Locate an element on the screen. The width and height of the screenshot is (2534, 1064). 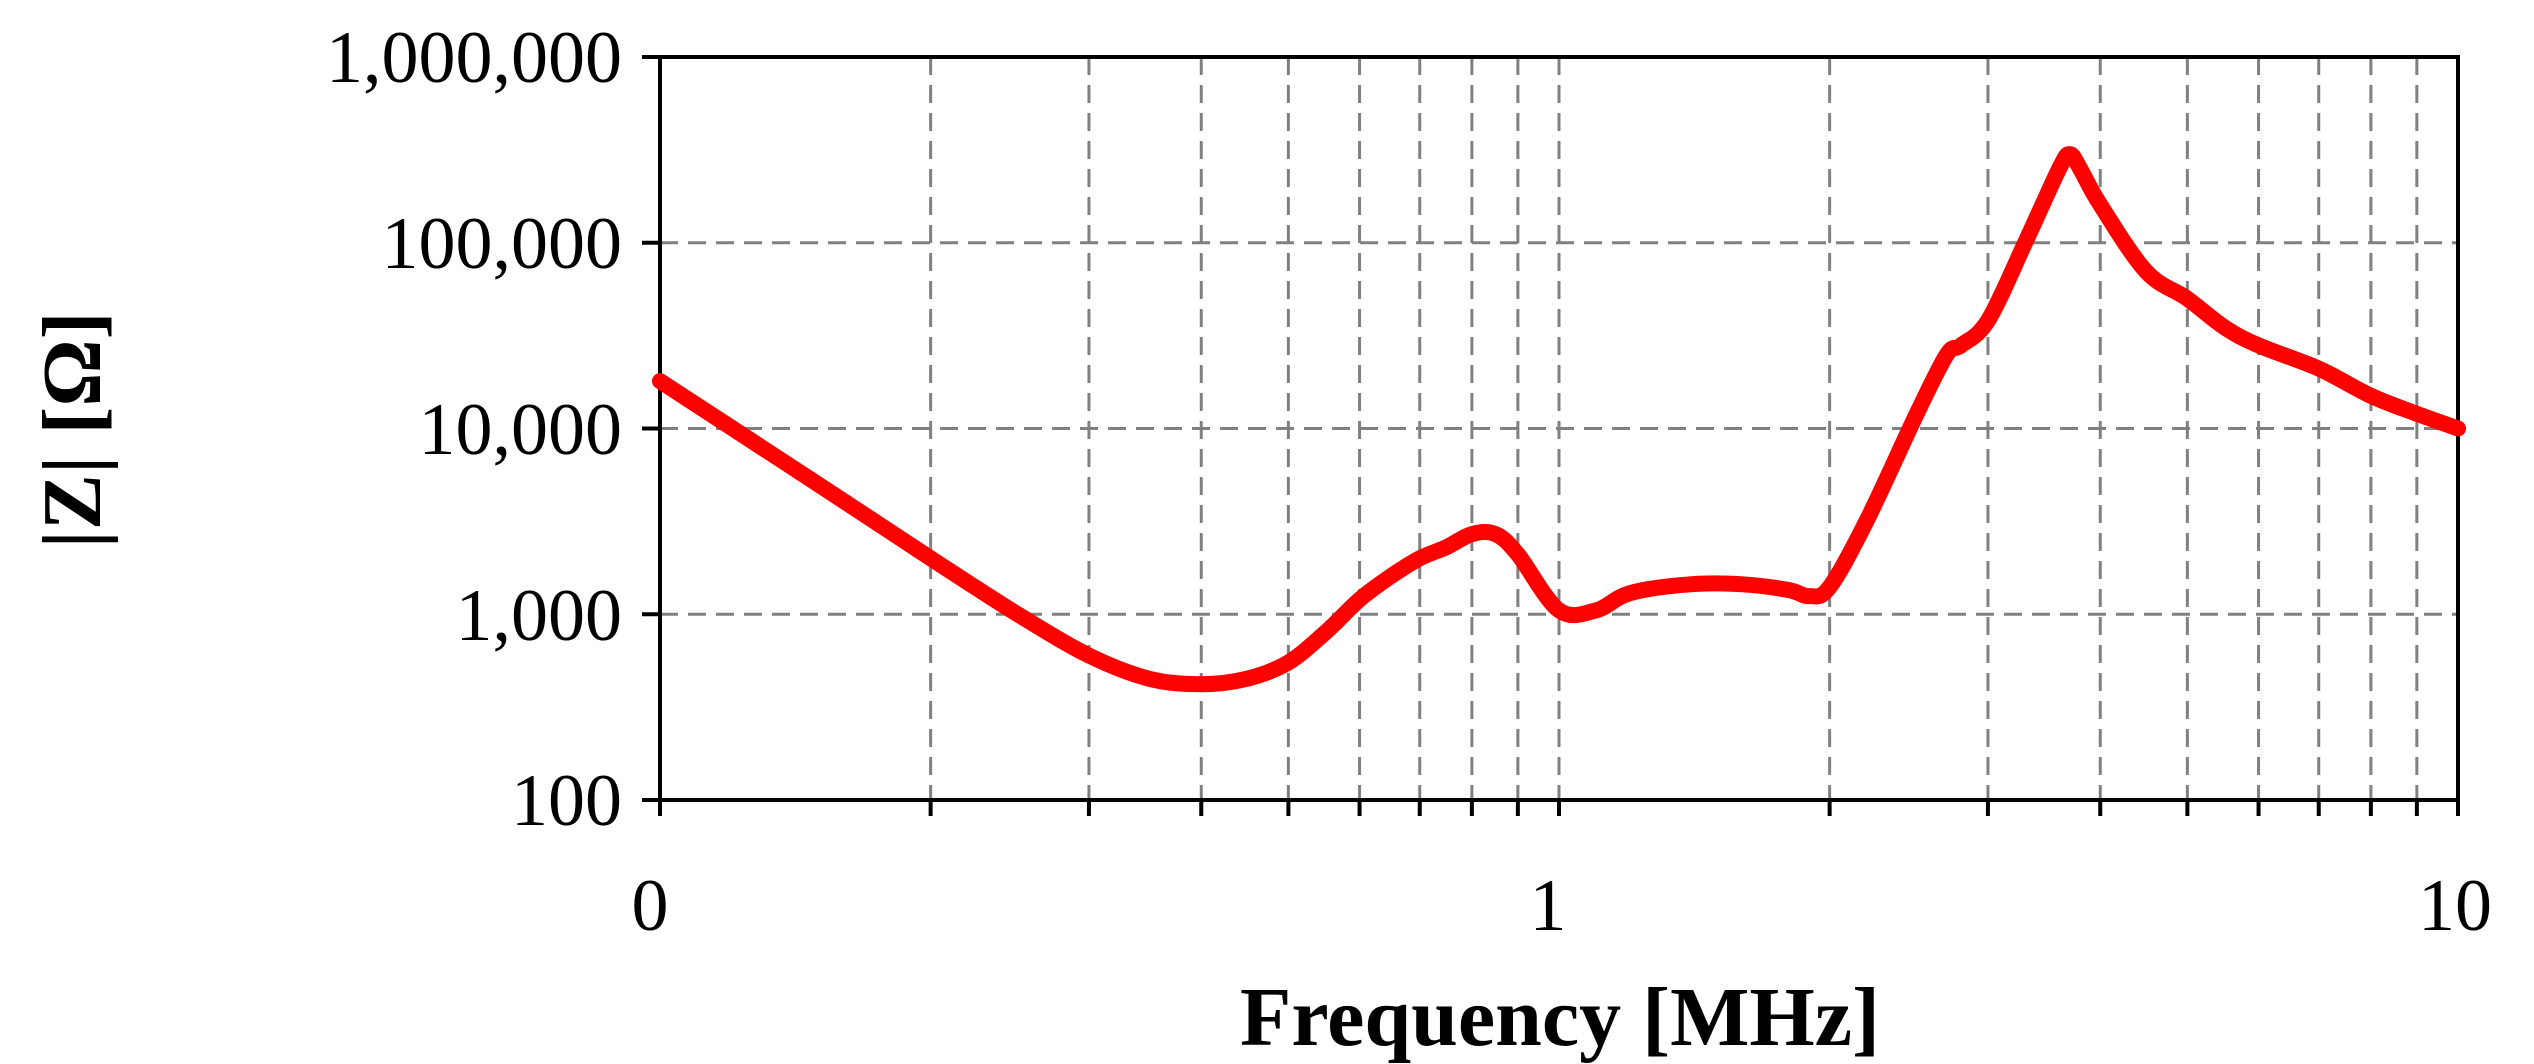
x-tick-label: 0 is located at coordinates (650, 906).